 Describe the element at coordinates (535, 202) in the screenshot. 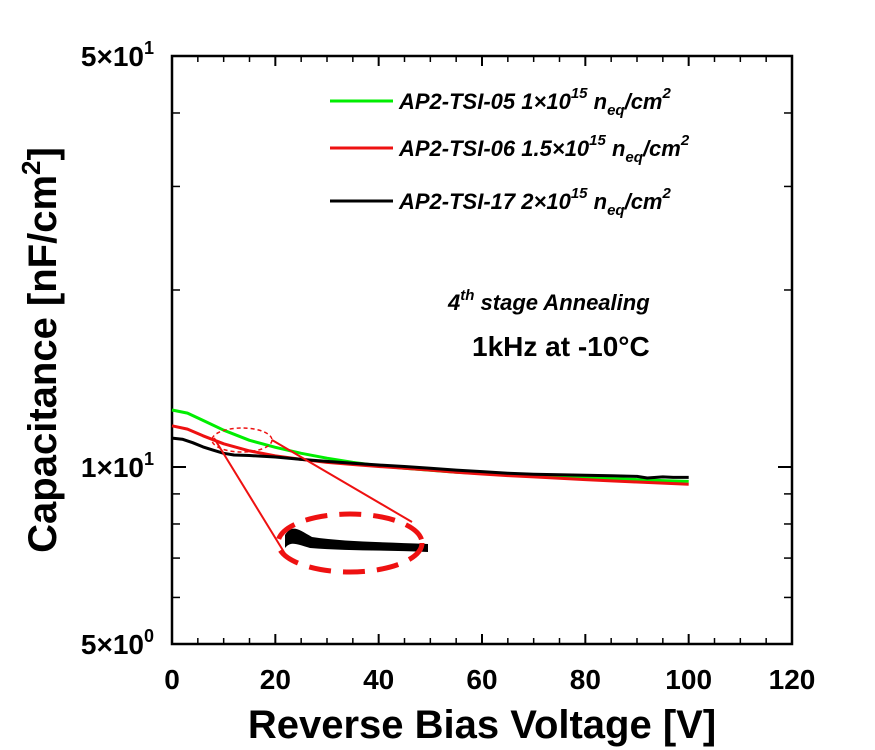

I see `legend-label-tsi17: AP2-TSI-17 2×1015 neq/cm2` at that location.